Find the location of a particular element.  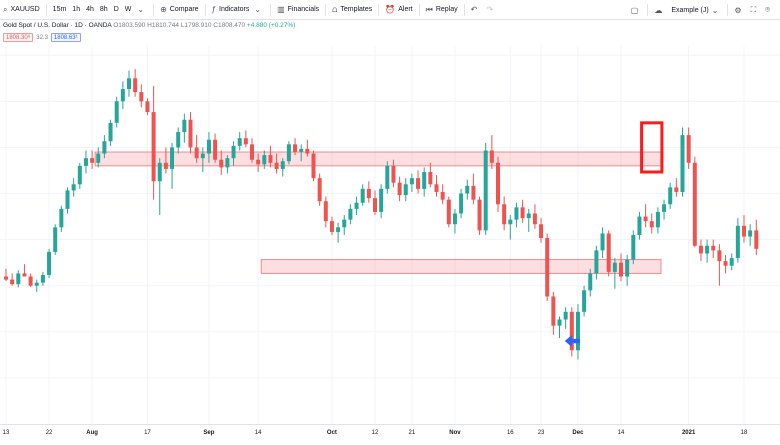

alarm-clock-icon: ⏰ is located at coordinates (390, 9).